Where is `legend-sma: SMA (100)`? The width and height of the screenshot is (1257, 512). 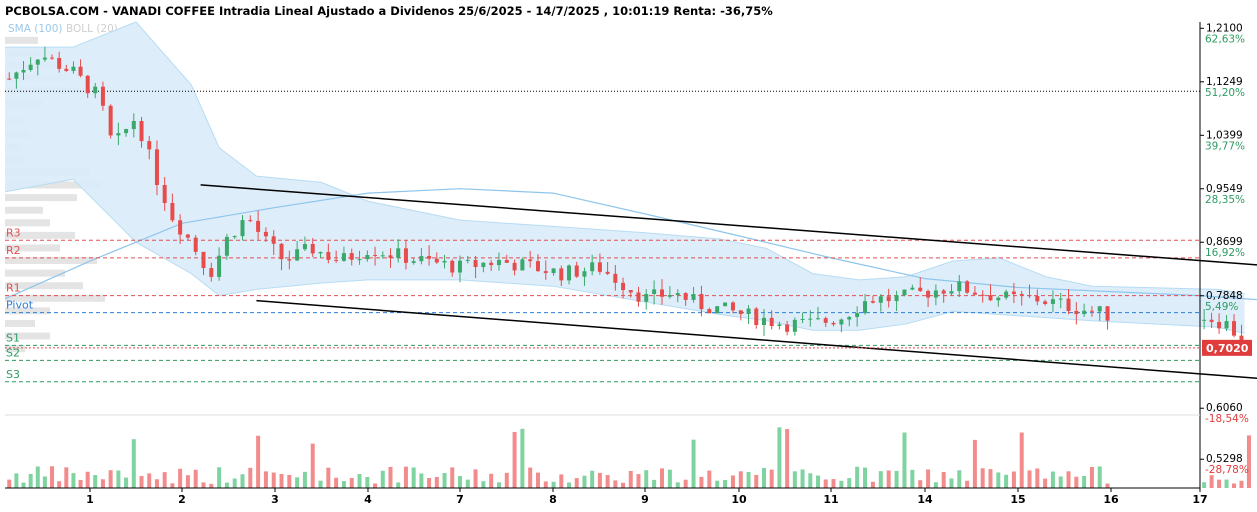 legend-sma: SMA (100) is located at coordinates (35, 29).